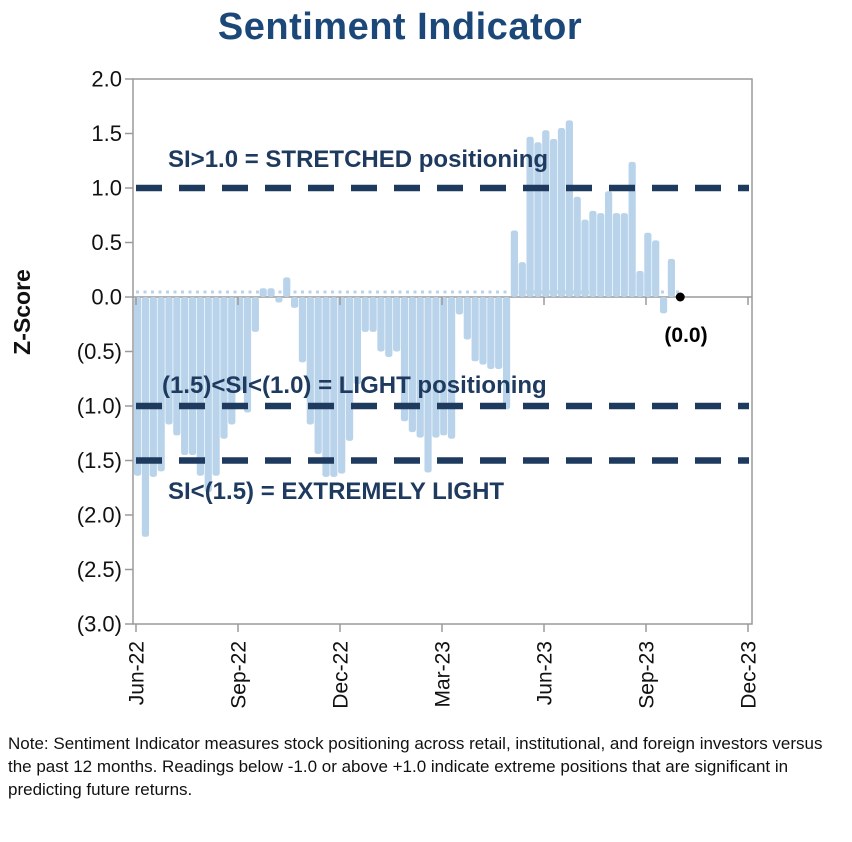 The width and height of the screenshot is (852, 842). Describe the element at coordinates (106, 188) in the screenshot. I see `y-tick-label: 1.0` at that location.